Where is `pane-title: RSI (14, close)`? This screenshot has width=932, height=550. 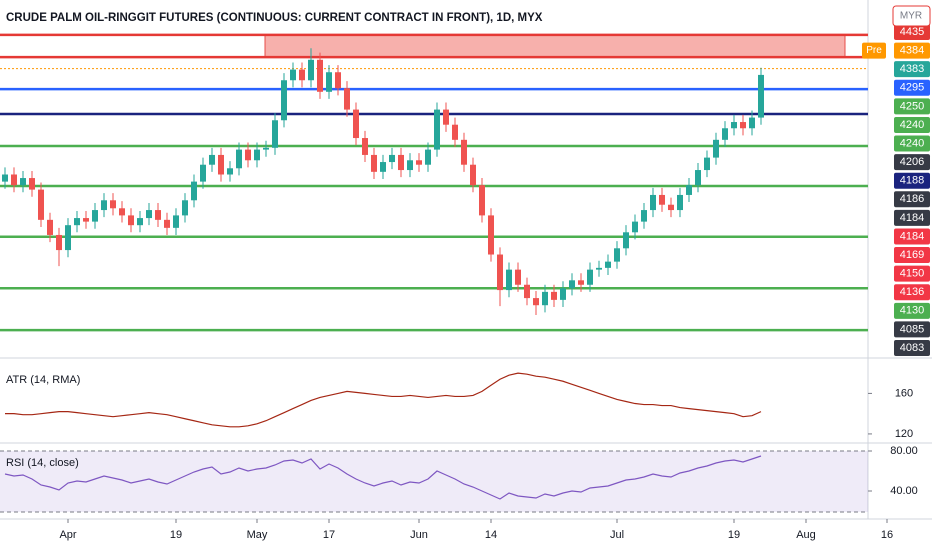 pane-title: RSI (14, close) is located at coordinates (42, 463).